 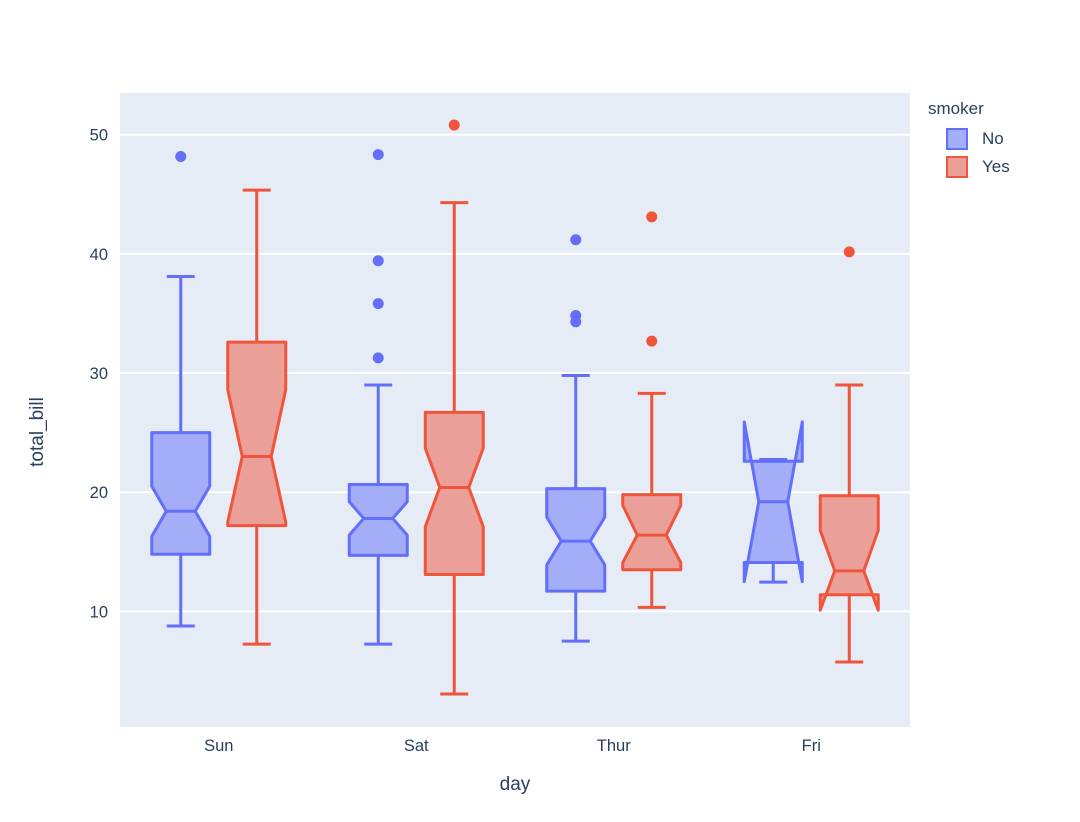 I want to click on outlier-point-sat-no-35.83, so click(x=378, y=304).